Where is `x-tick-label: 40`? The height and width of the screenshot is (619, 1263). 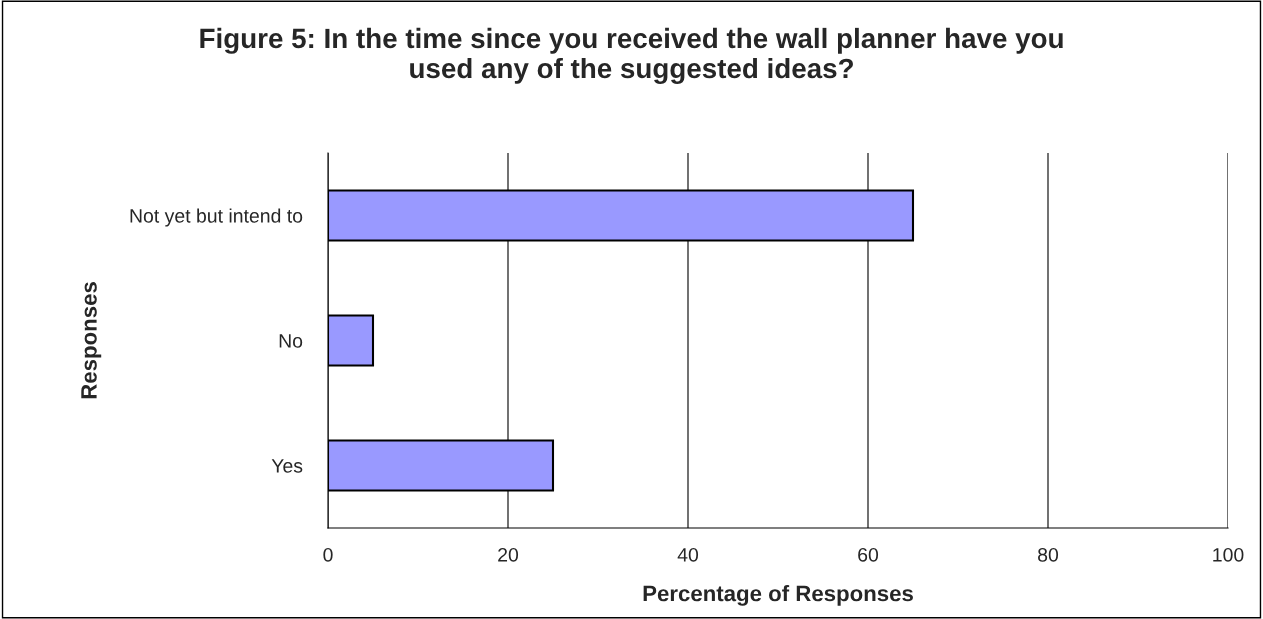 x-tick-label: 40 is located at coordinates (688, 554).